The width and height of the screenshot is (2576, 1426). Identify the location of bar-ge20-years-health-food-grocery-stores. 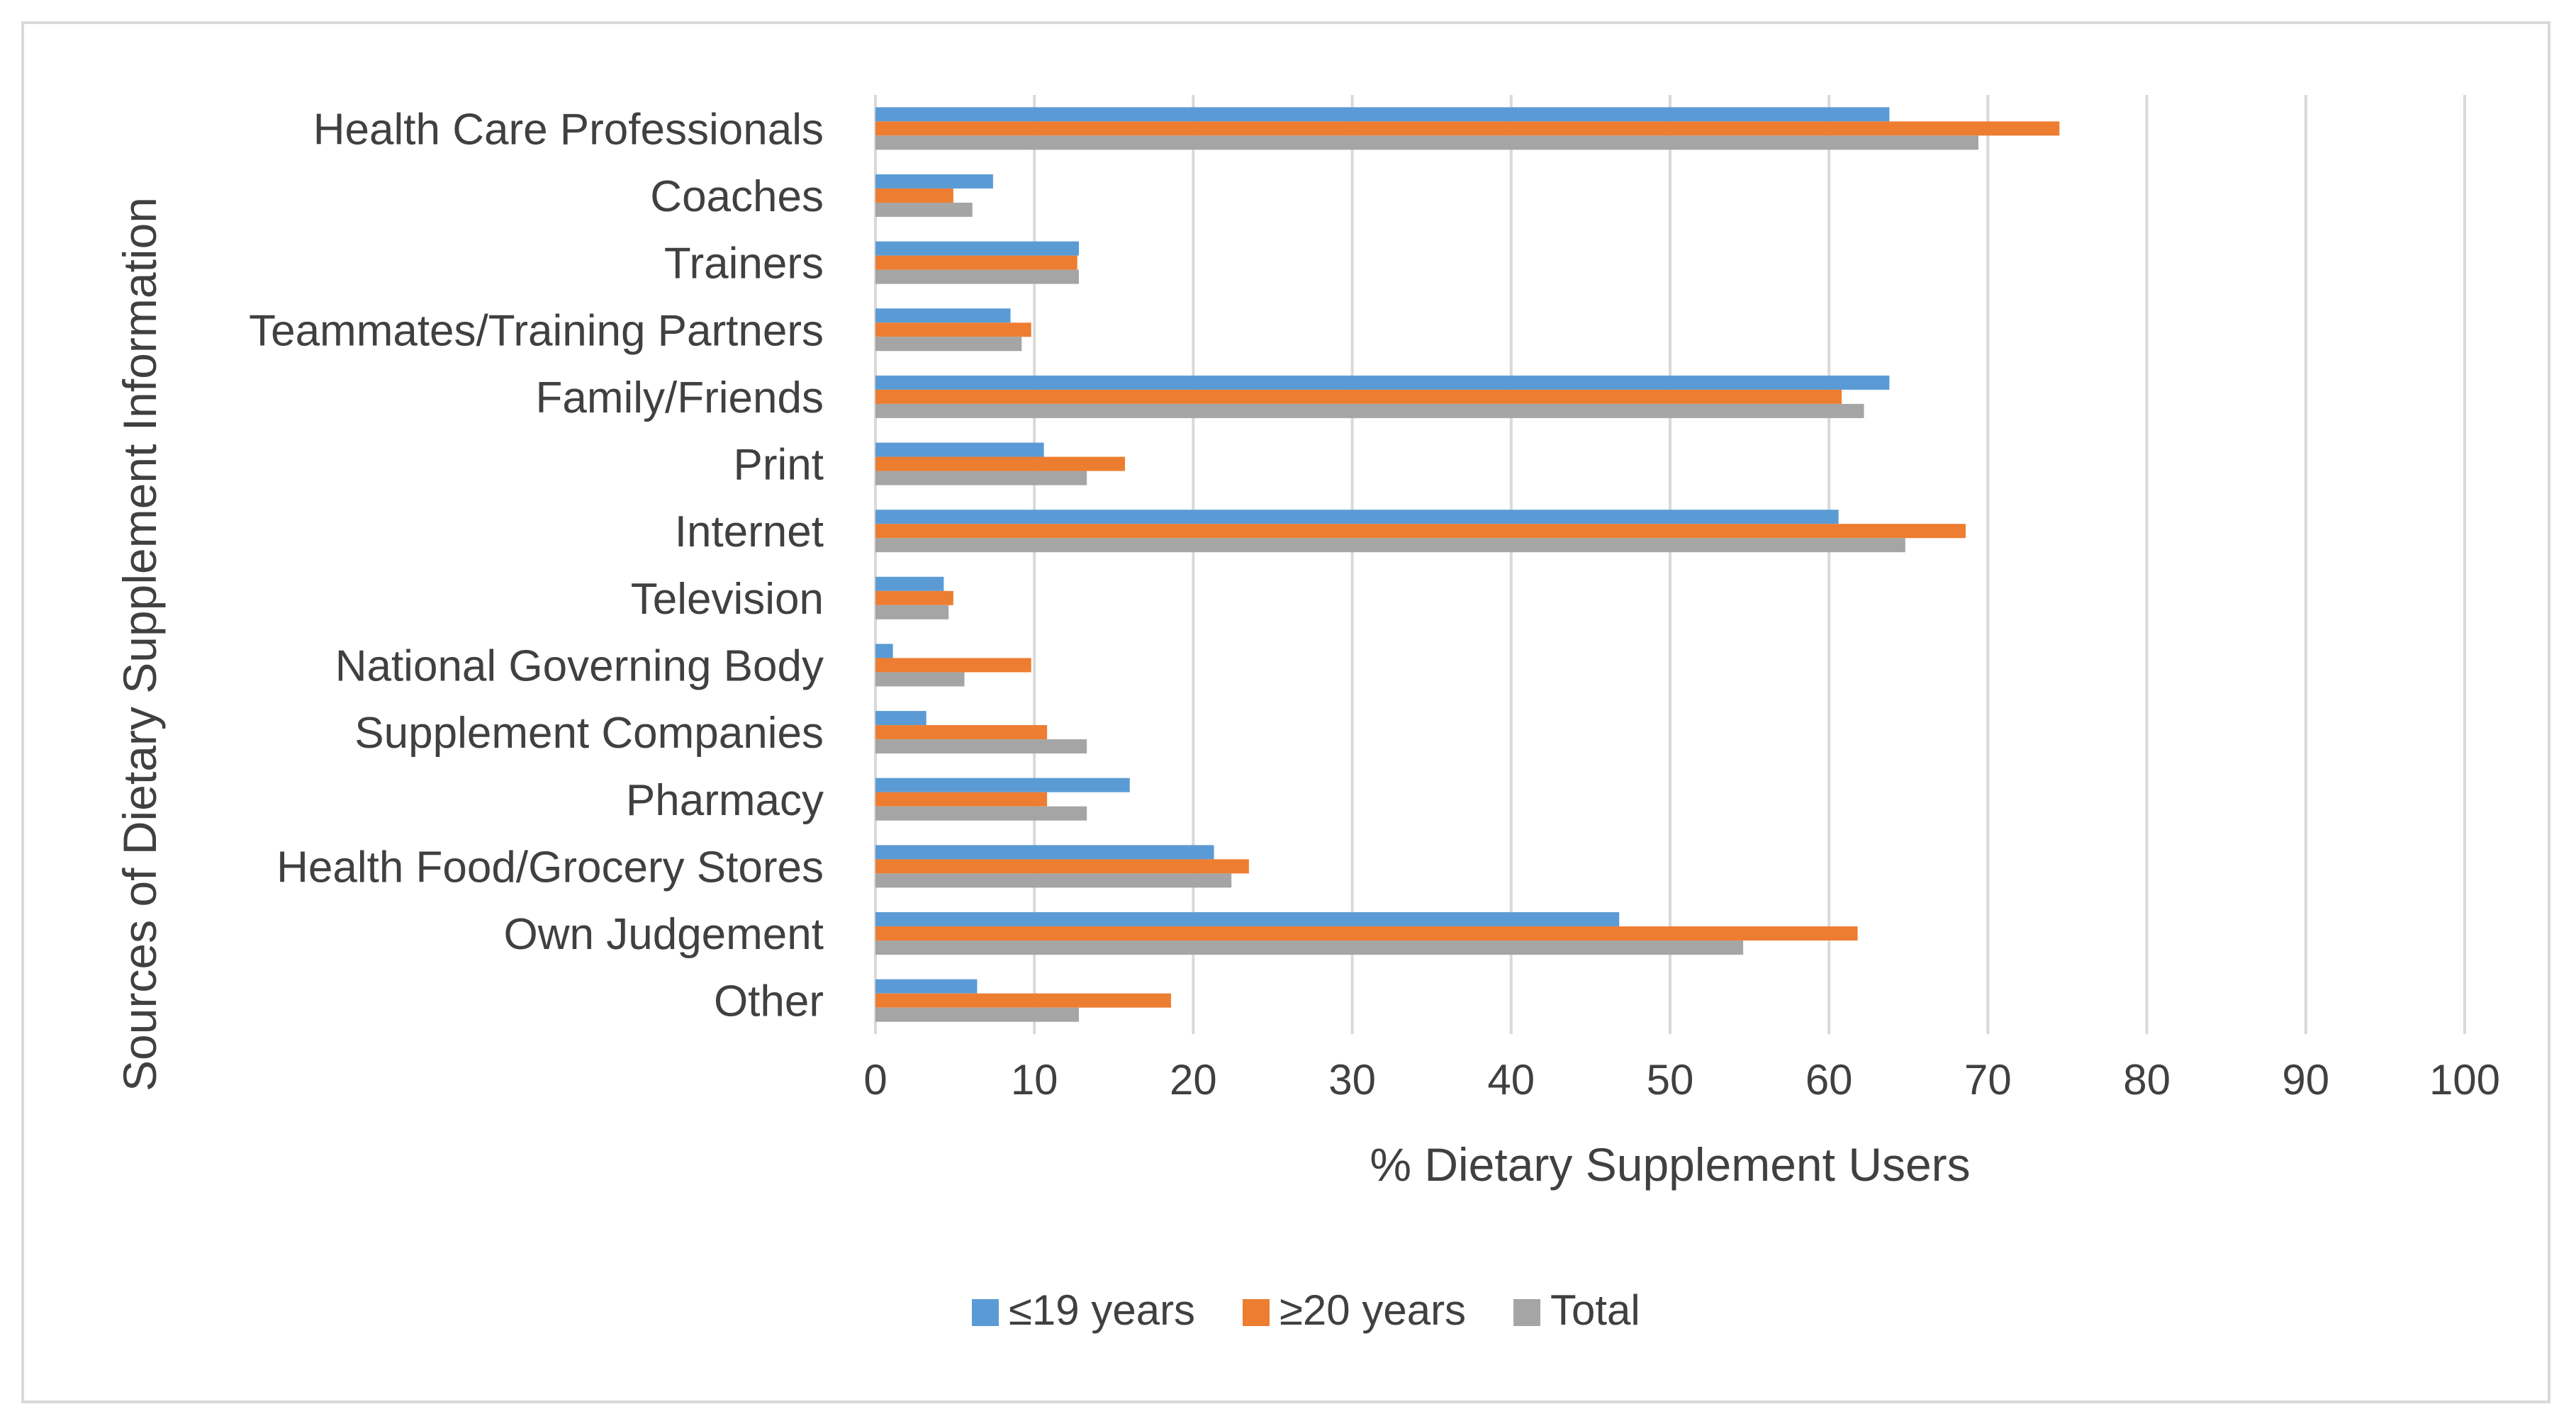
(1062, 866).